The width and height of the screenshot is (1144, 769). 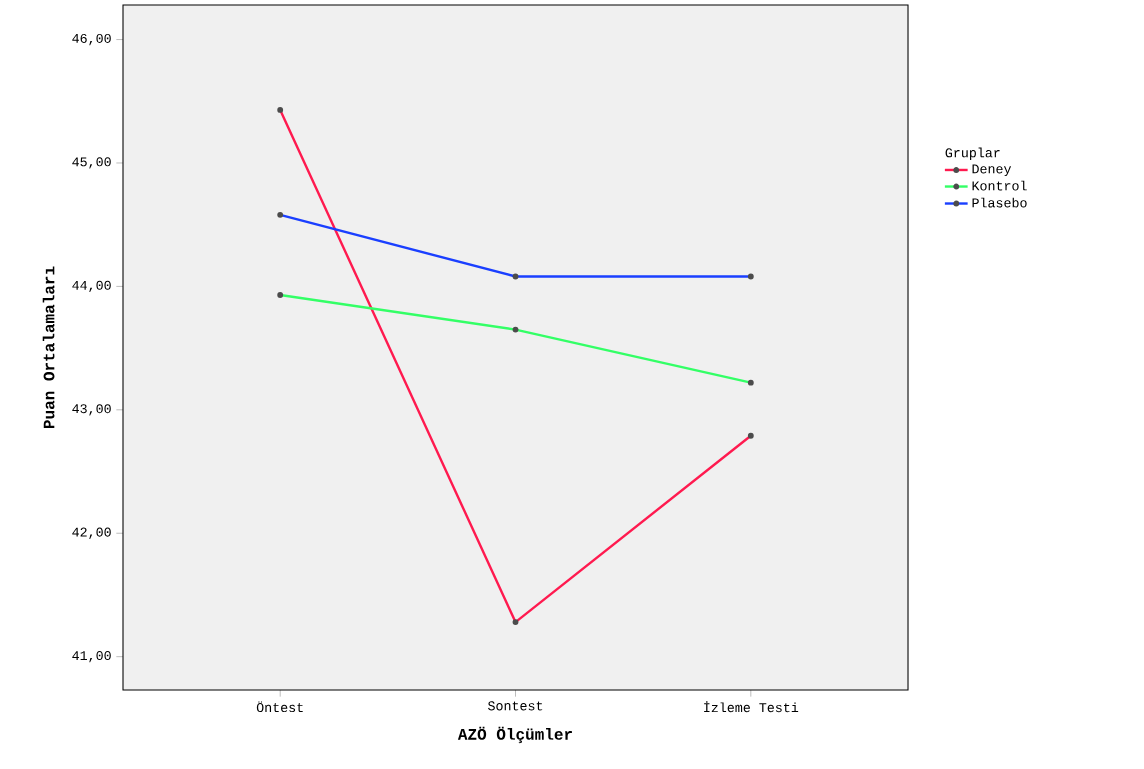 I want to click on x-tick-label: Öntest, so click(x=279, y=706).